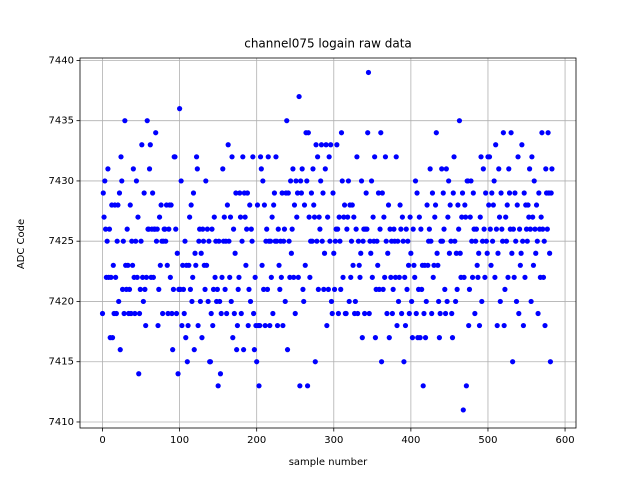 The width and height of the screenshot is (640, 480). What do you see at coordinates (328, 44) in the screenshot?
I see `chart-title: channel075 logain raw data` at bounding box center [328, 44].